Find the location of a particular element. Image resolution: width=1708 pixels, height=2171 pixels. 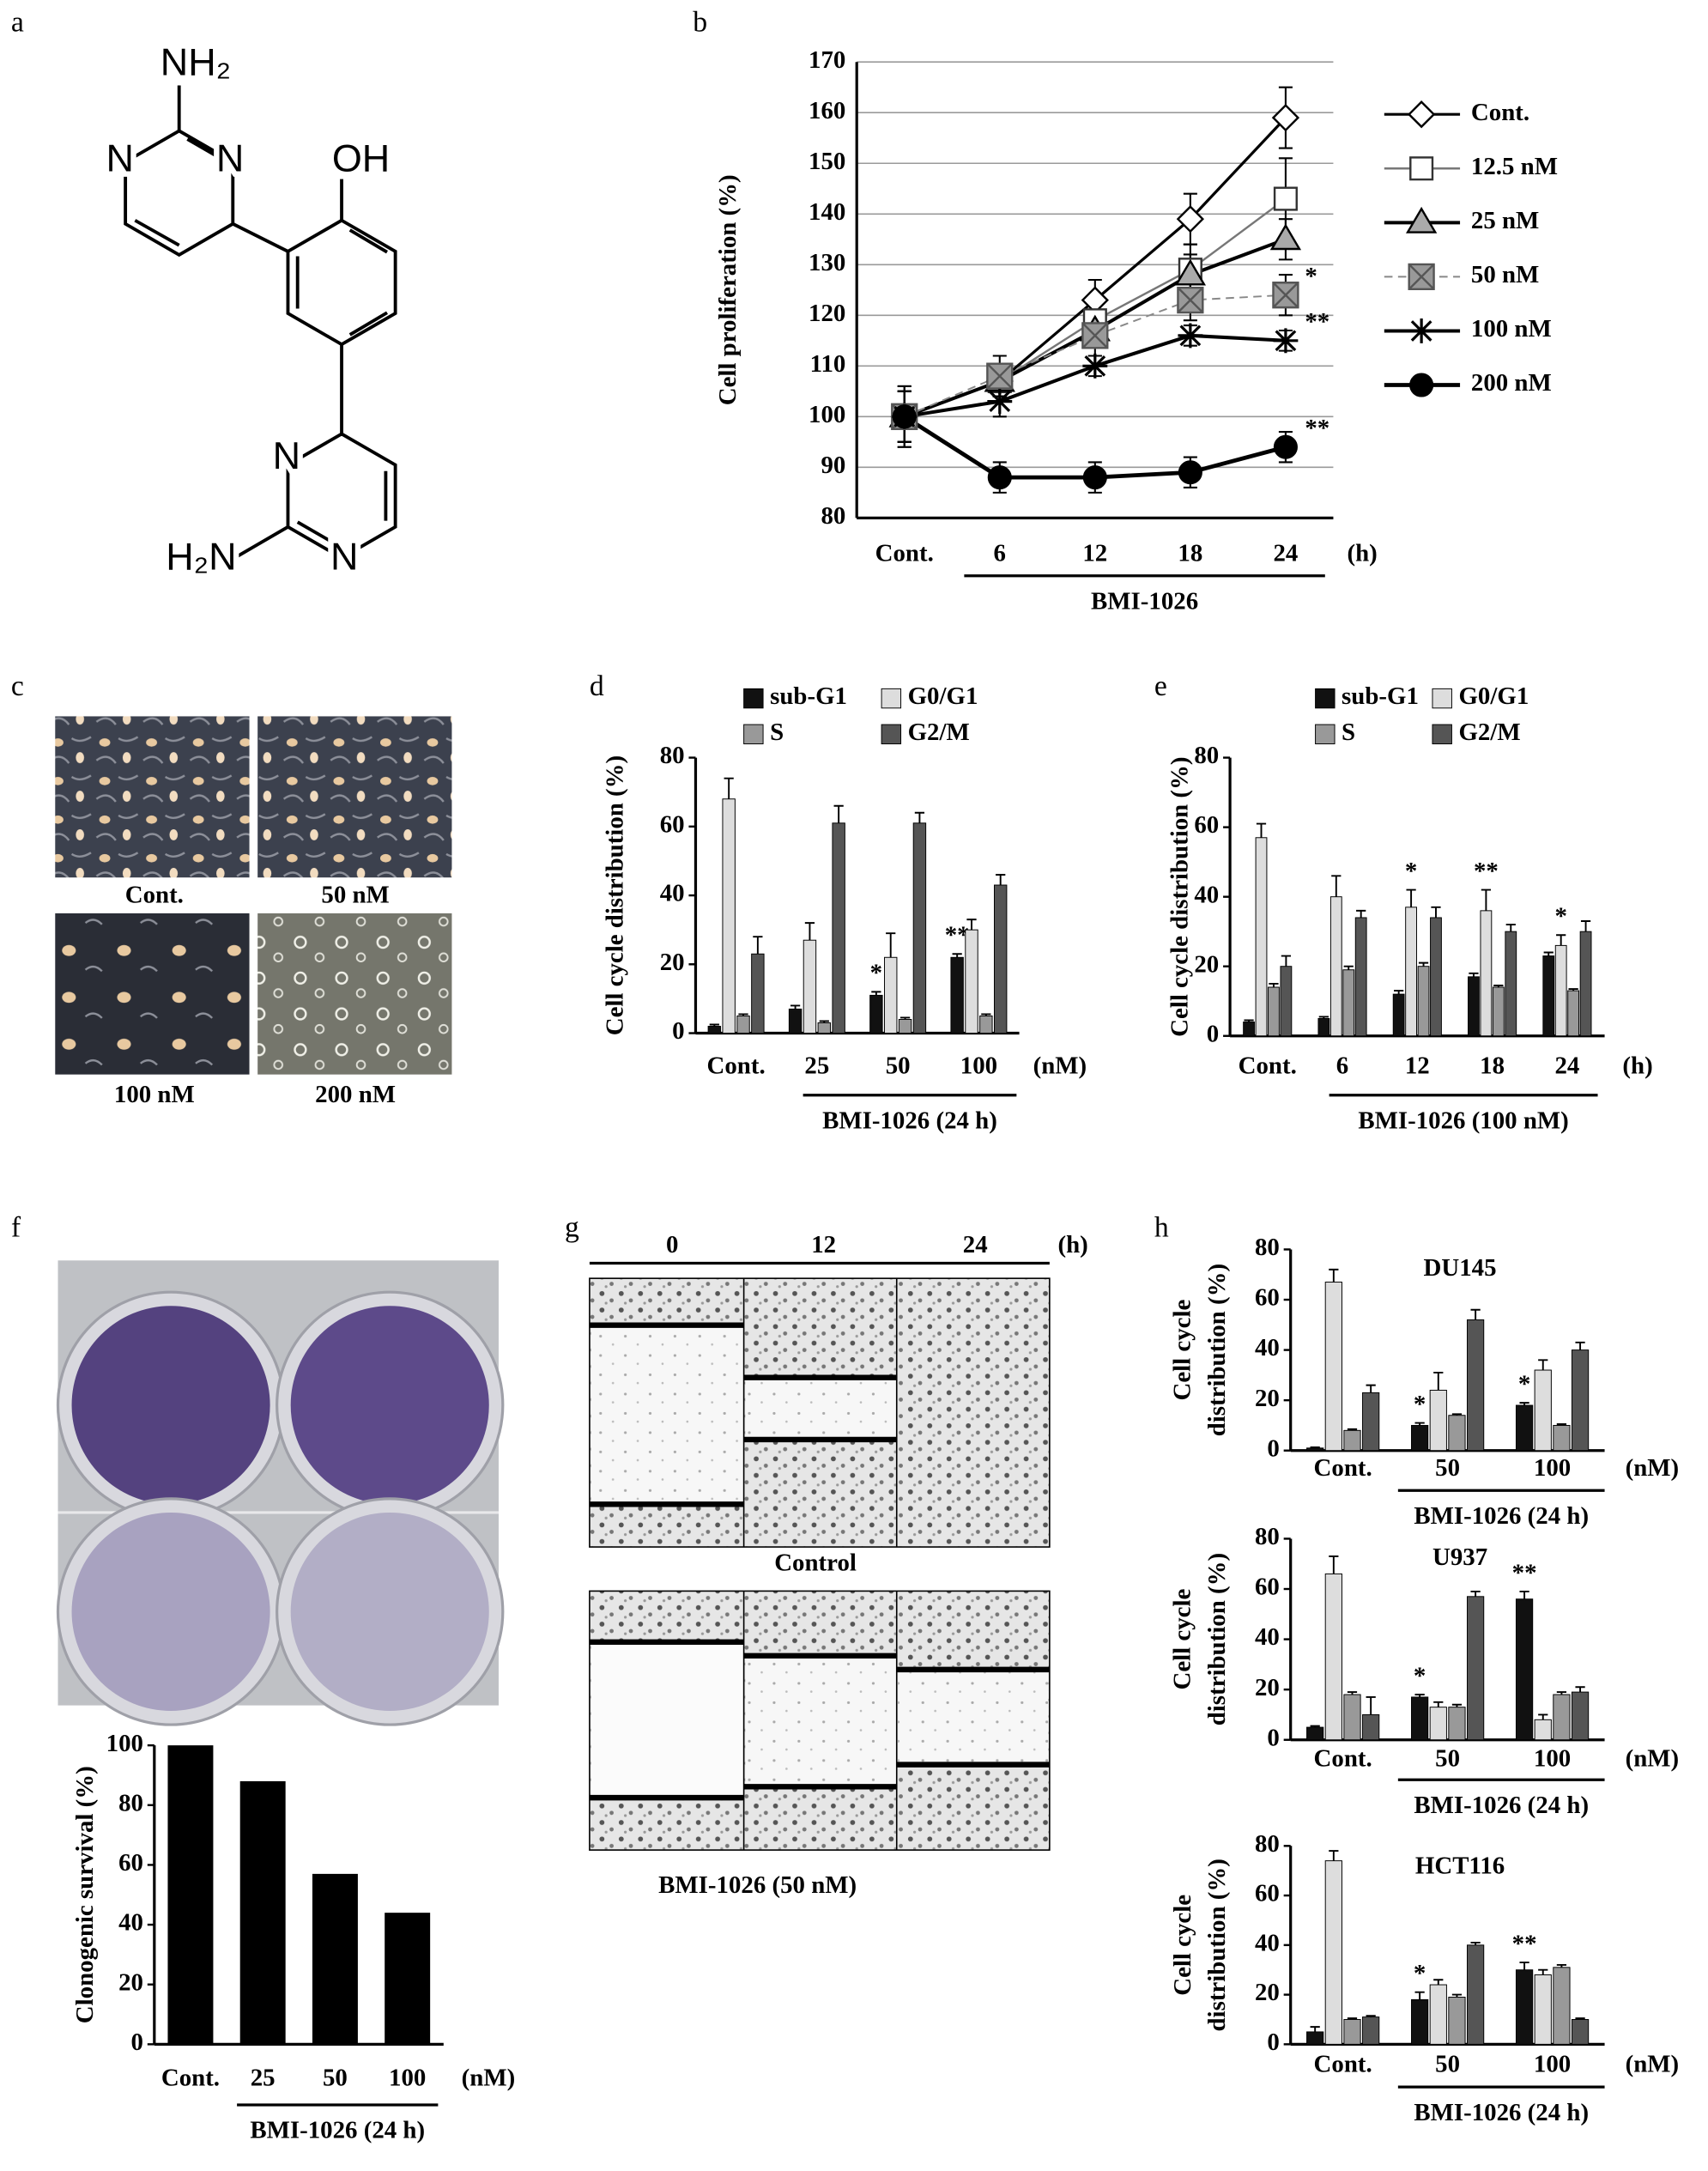

y-tick-label: 90 is located at coordinates (833, 466).